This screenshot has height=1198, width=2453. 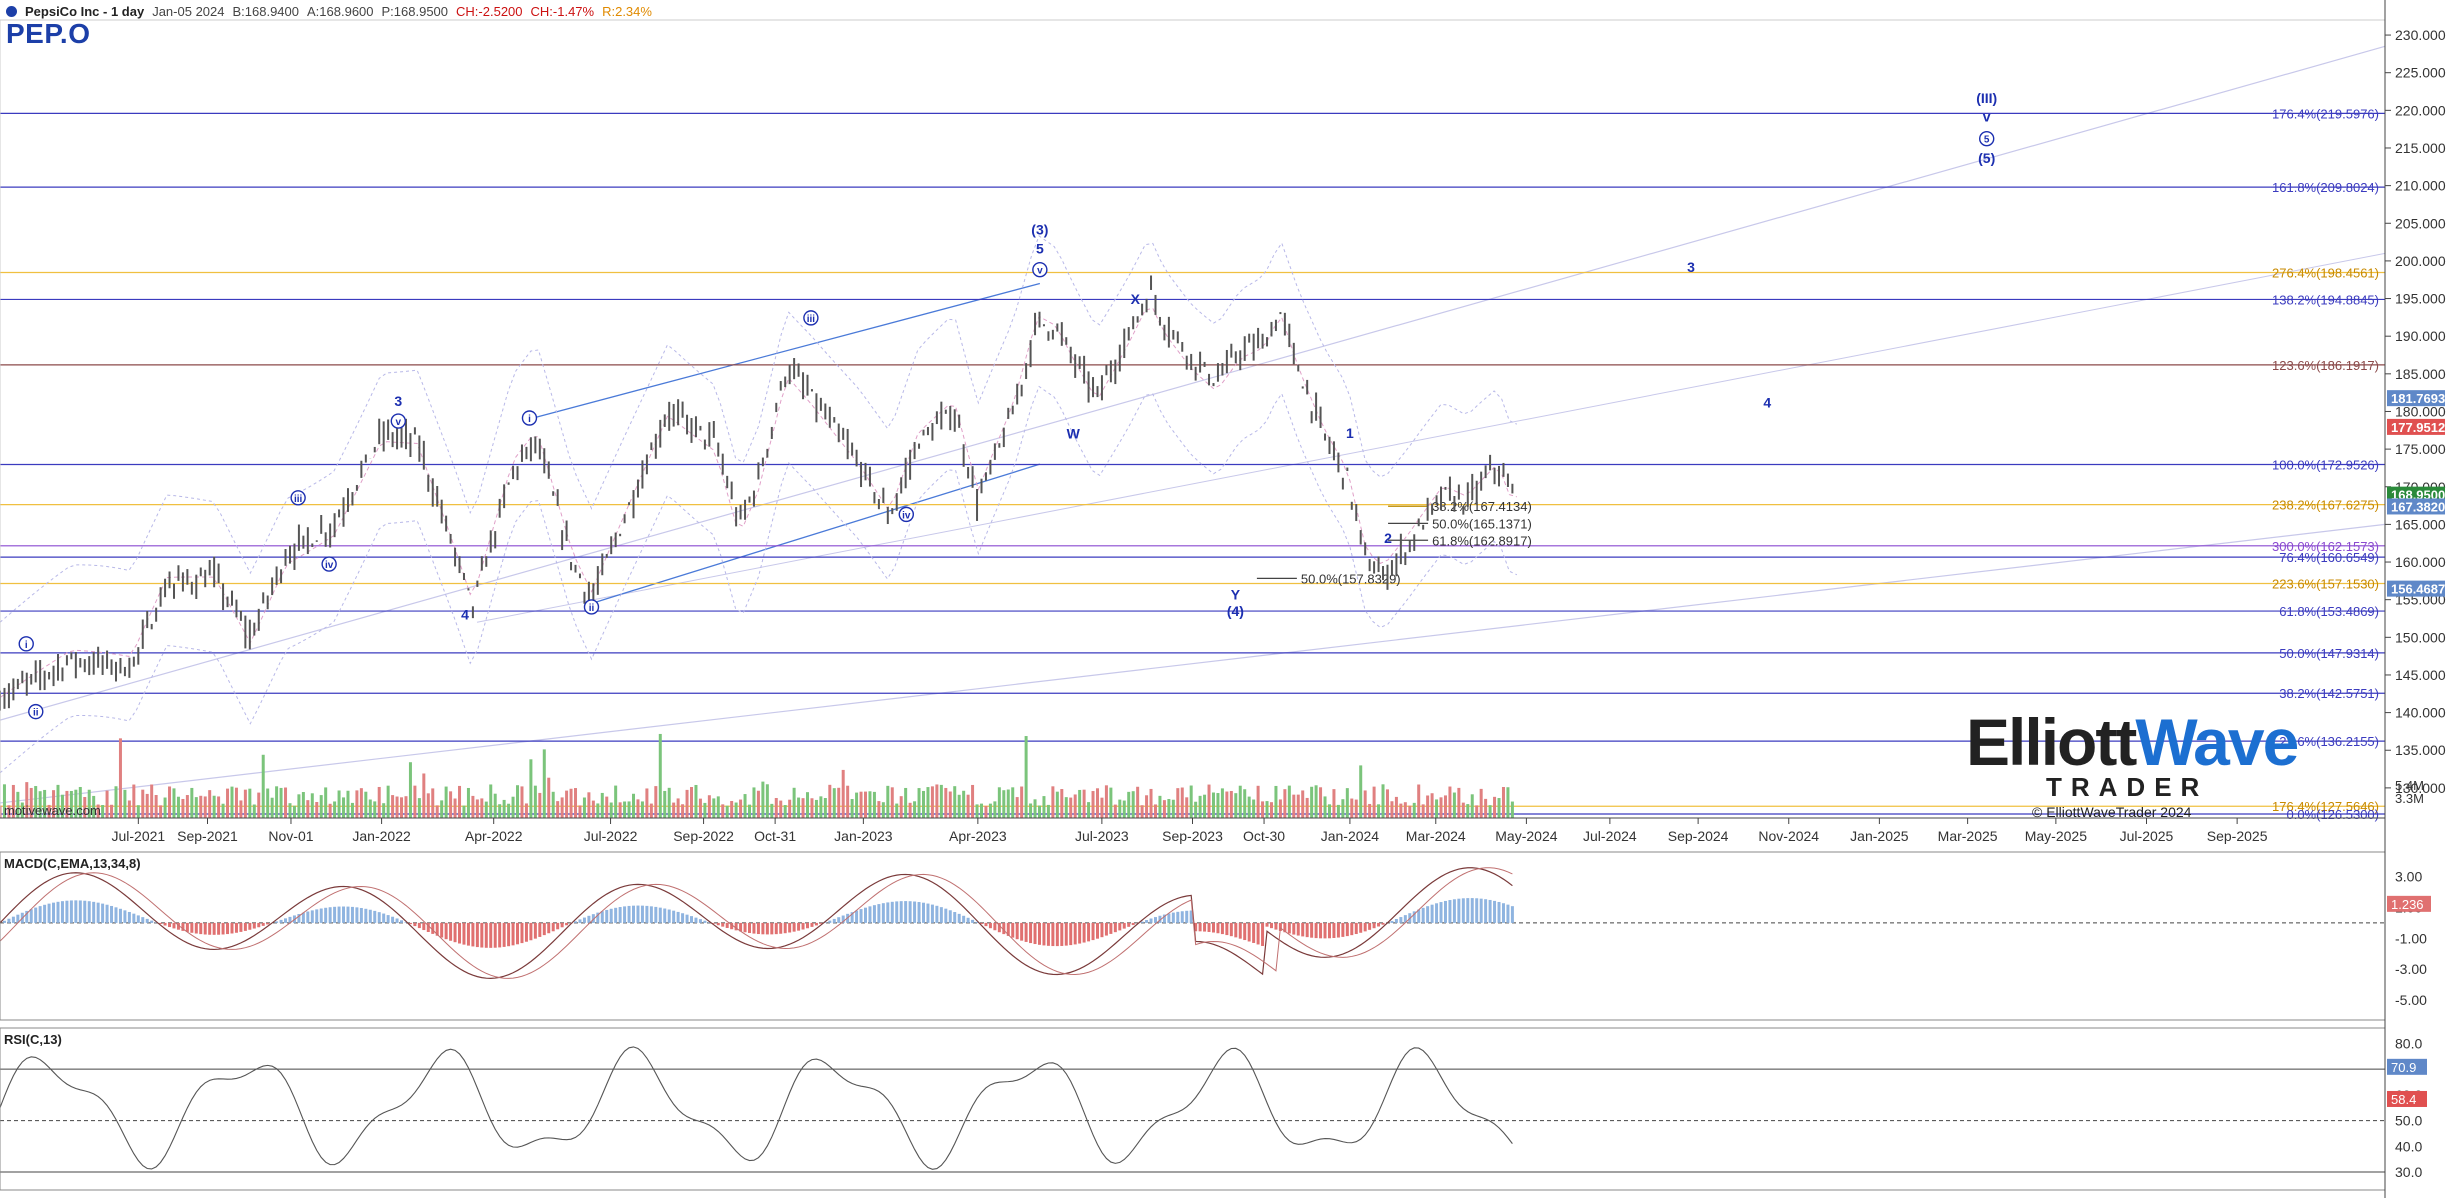 What do you see at coordinates (1987, 139) in the screenshot?
I see `wave-label-circle` at bounding box center [1987, 139].